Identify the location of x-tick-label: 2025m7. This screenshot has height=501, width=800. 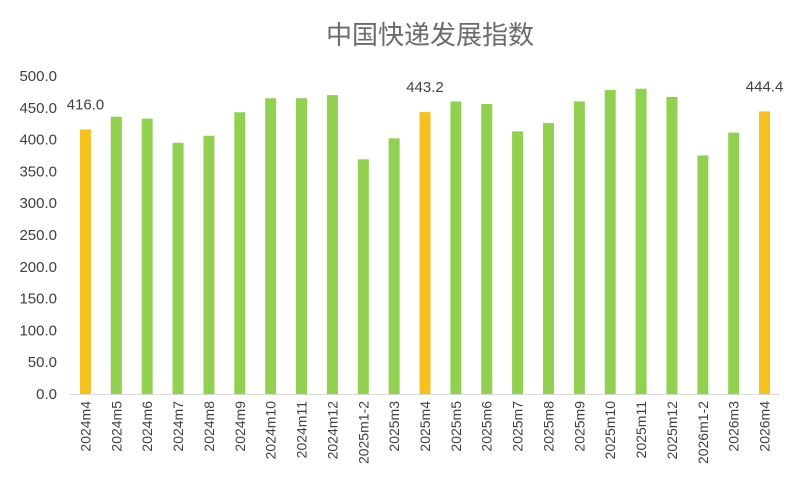
(518, 426).